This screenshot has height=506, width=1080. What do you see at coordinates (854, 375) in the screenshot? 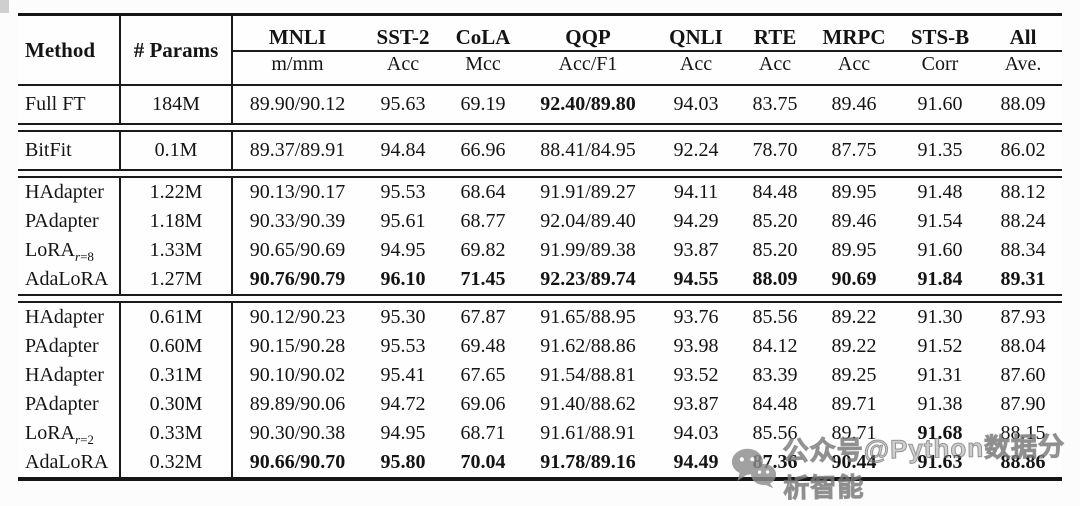
I see `cell-mrpc: 89.25` at bounding box center [854, 375].